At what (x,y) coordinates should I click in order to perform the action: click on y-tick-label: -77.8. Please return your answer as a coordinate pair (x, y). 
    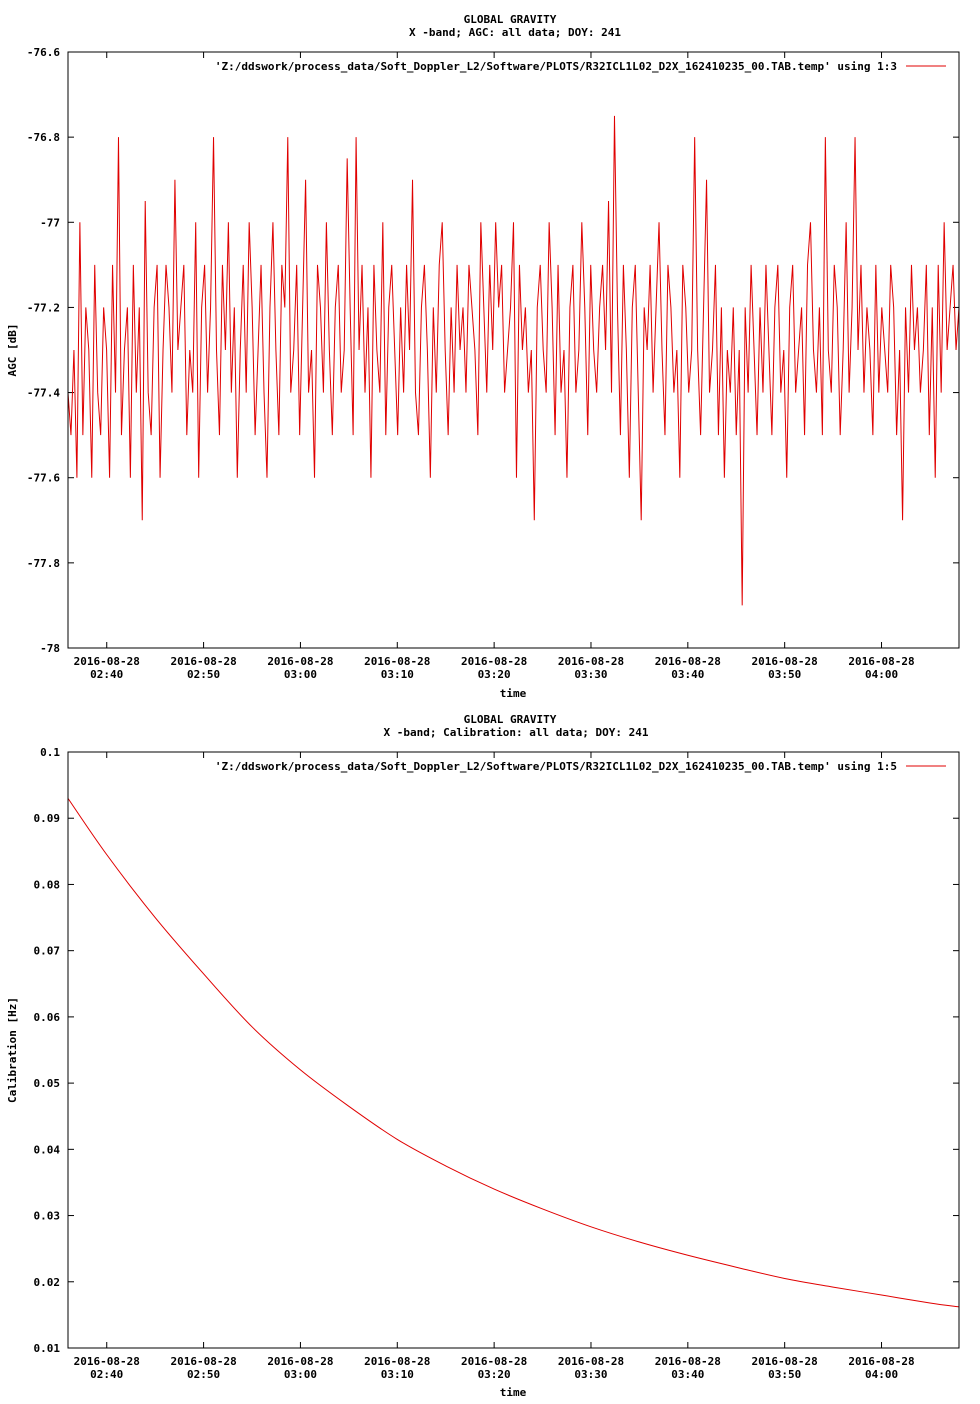
    Looking at the image, I should click on (43, 563).